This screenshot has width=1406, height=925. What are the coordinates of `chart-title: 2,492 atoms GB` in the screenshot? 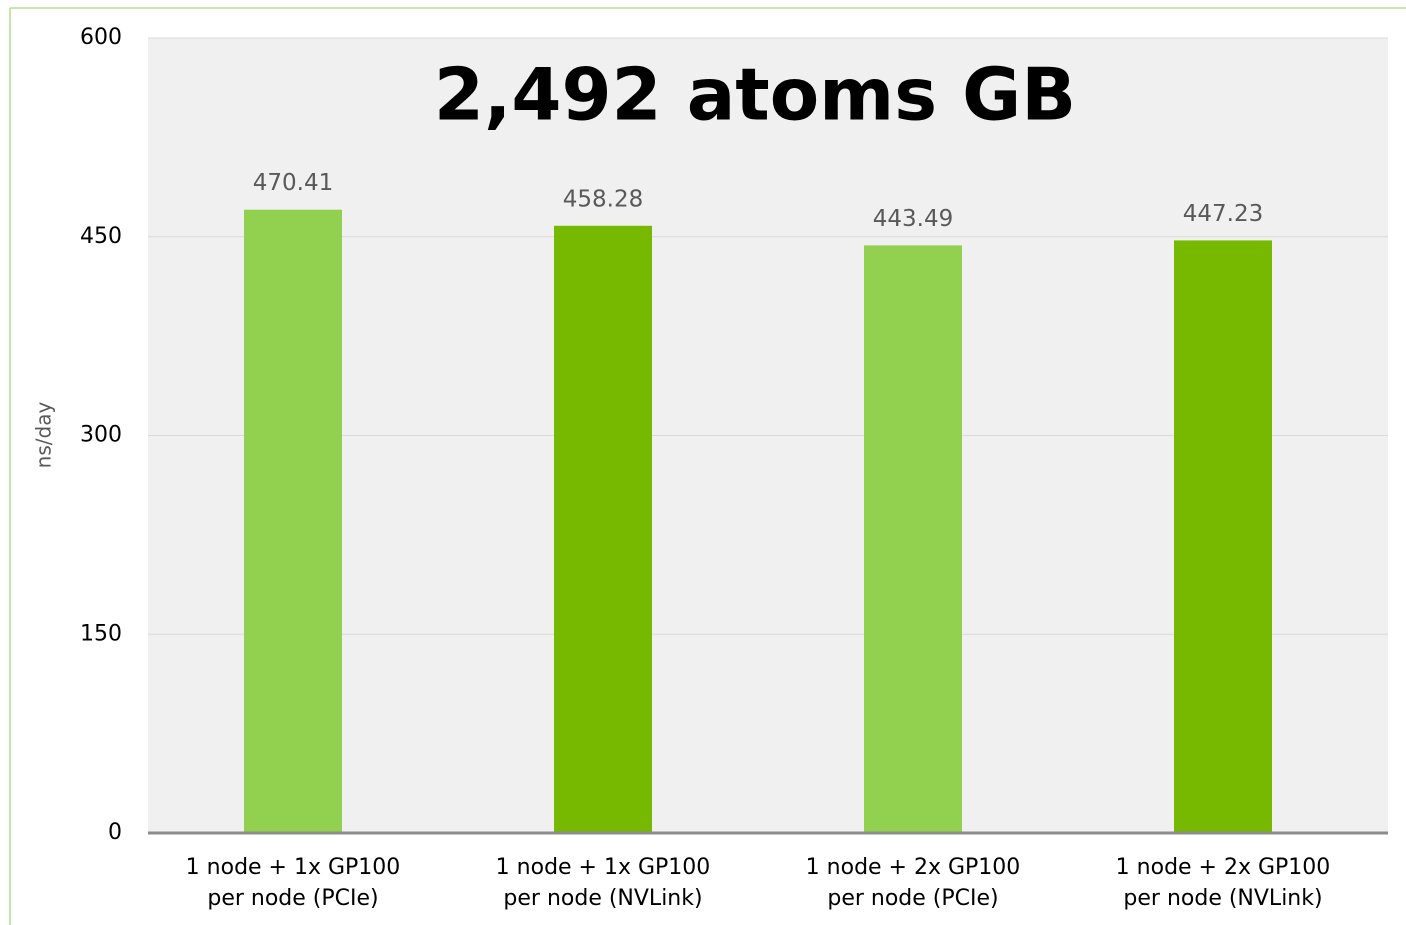 It's located at (755, 95).